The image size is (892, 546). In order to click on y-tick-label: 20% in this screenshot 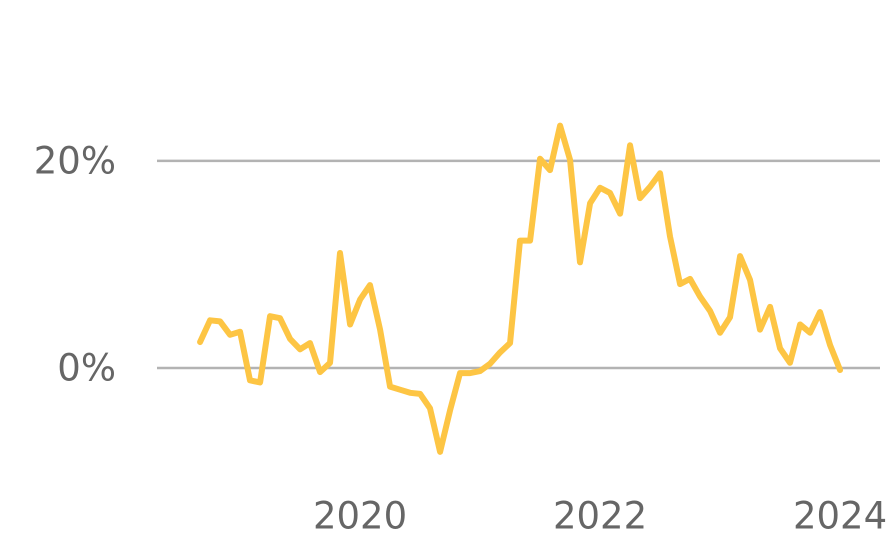, I will do `click(75, 160)`.